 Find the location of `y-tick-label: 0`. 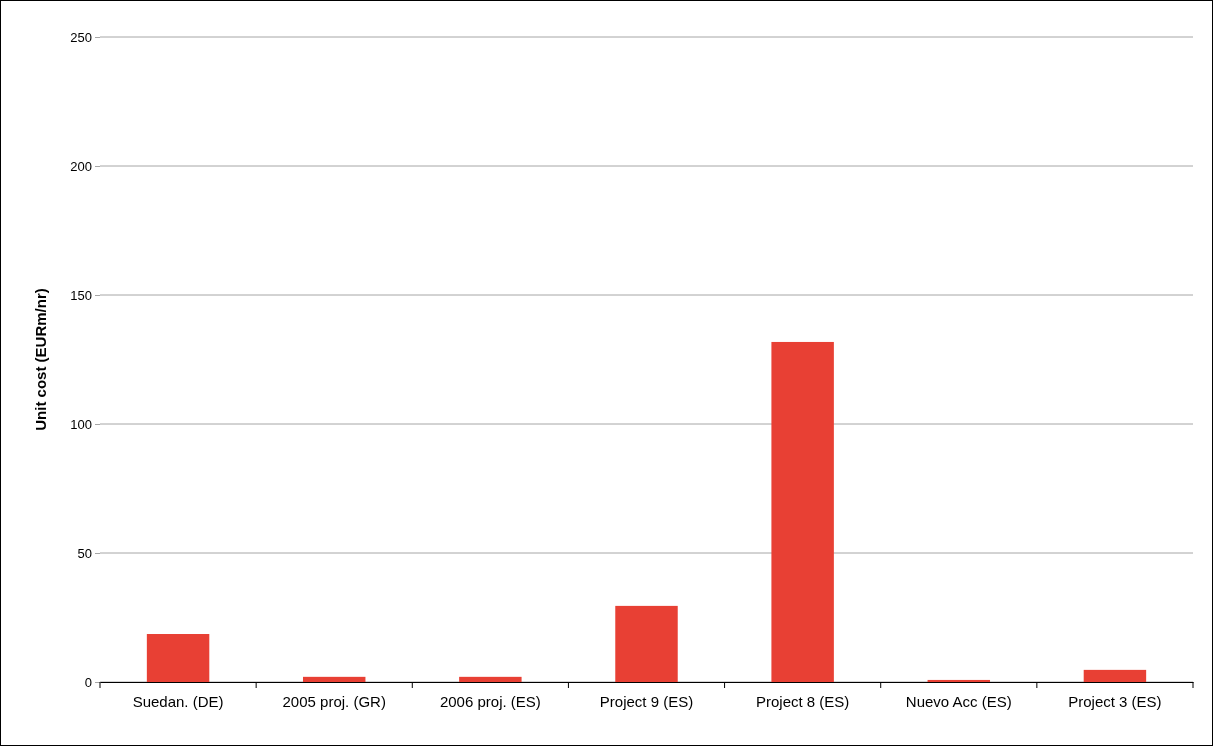

y-tick-label: 0 is located at coordinates (88, 682).